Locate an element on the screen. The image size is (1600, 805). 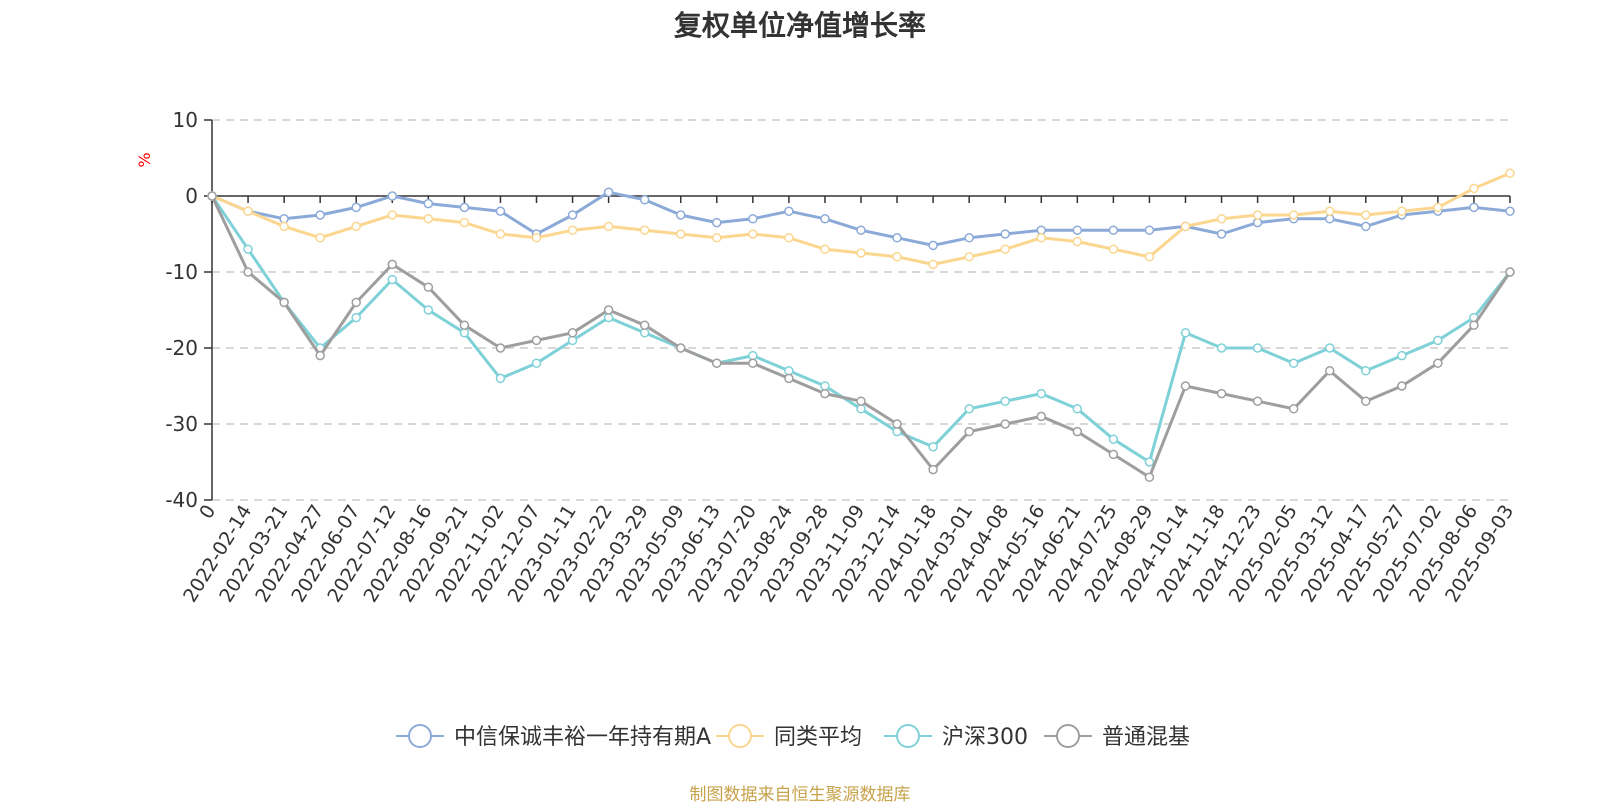
legend-item: 同类平均 is located at coordinates (789, 737).